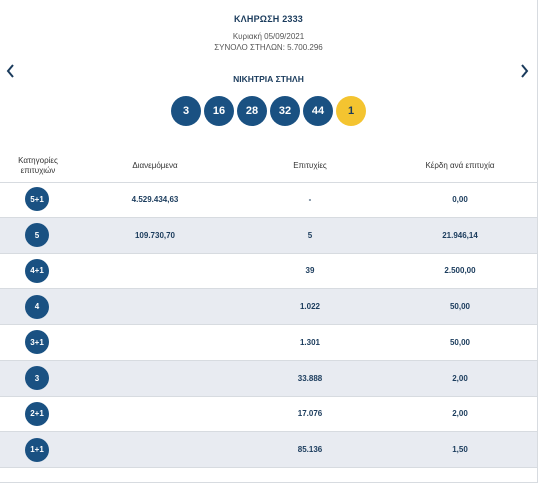 This screenshot has width=545, height=490. What do you see at coordinates (310, 271) in the screenshot?
I see `winners-cell: 39` at bounding box center [310, 271].